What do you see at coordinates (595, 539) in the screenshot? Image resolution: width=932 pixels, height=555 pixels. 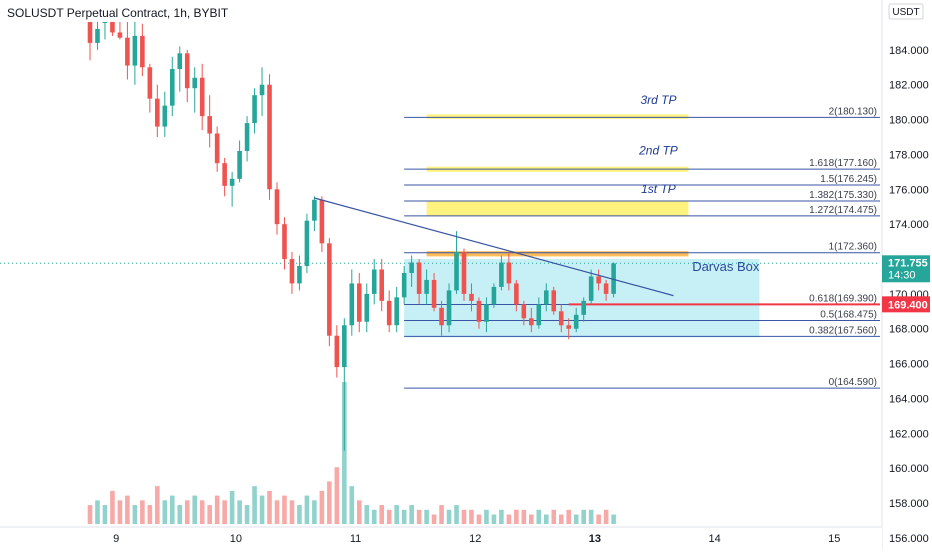 I see `time-tick: 13` at bounding box center [595, 539].